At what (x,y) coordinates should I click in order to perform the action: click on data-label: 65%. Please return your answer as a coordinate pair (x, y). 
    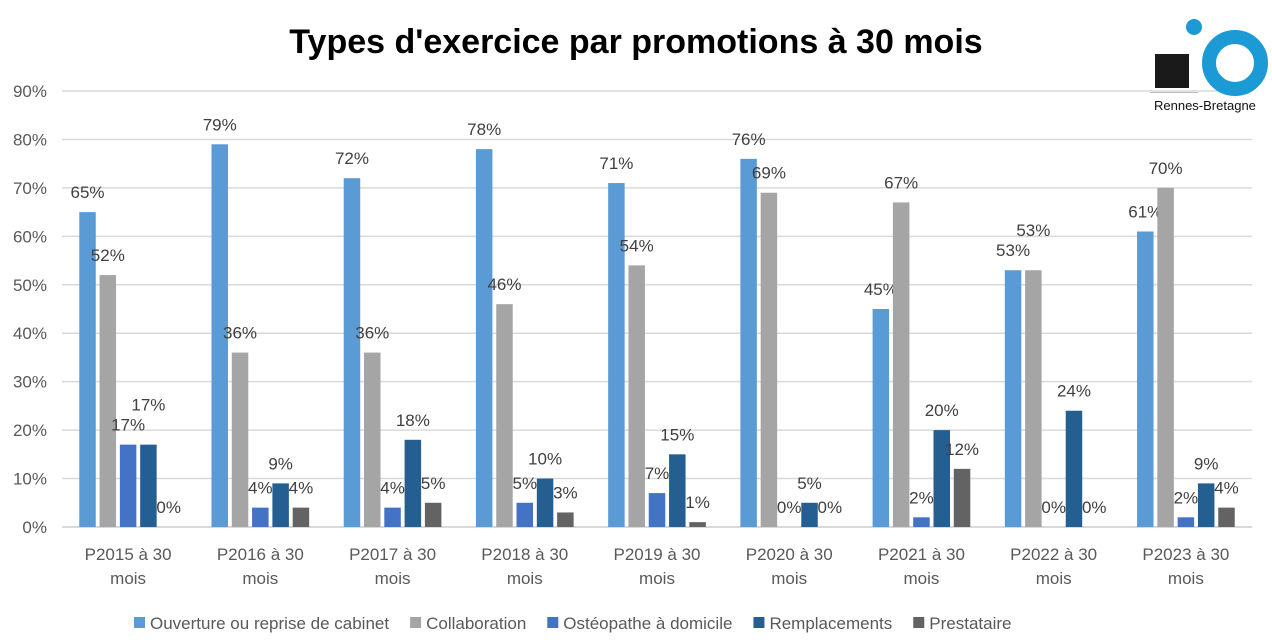
    Looking at the image, I should click on (87, 192).